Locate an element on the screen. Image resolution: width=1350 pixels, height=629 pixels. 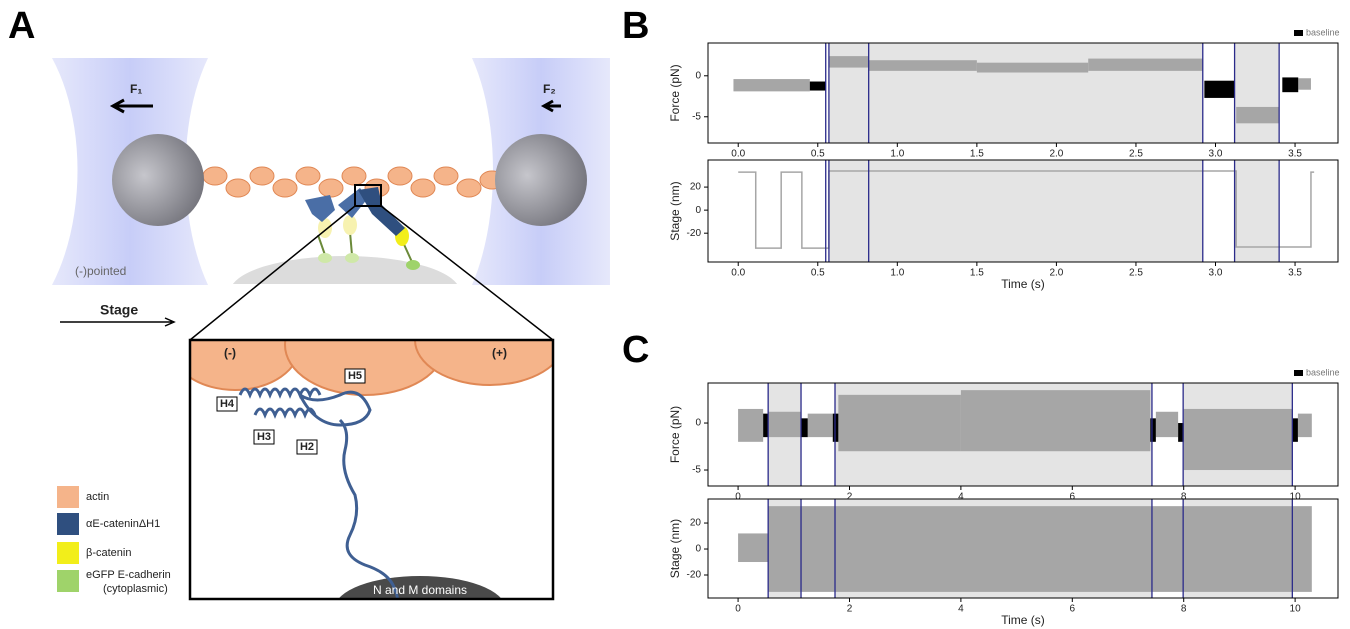
domain-label: N and M domains is located at coordinates (420, 590).